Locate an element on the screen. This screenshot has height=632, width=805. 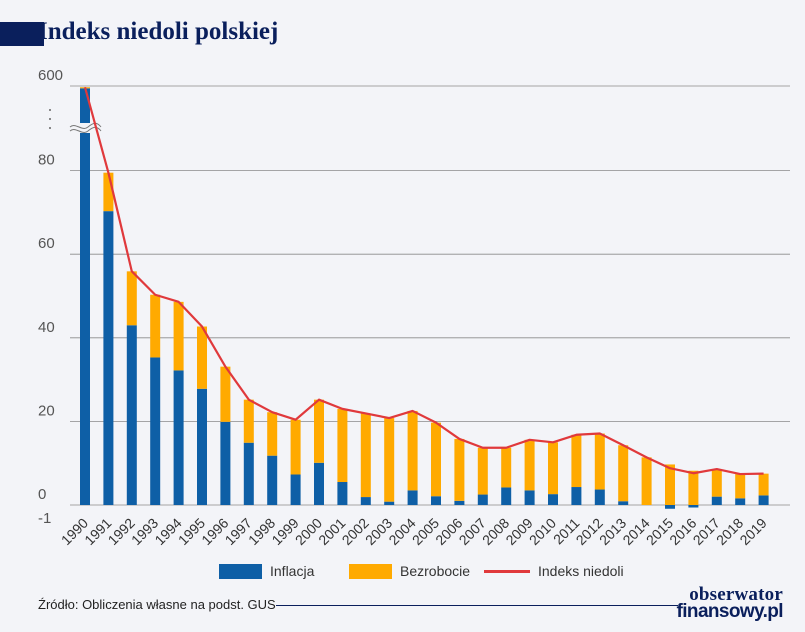
legend-label-bezrobocie: Bezrobocie is located at coordinates (435, 571).